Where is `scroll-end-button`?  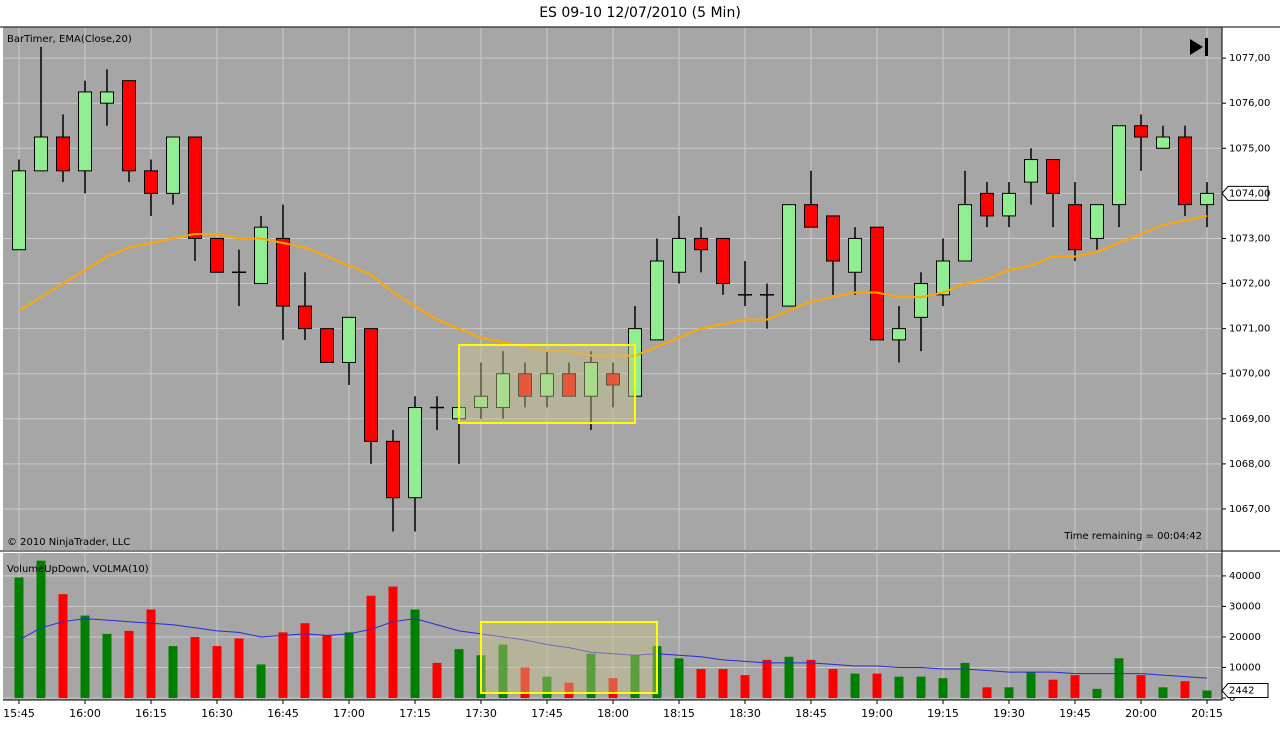
scroll-end-button is located at coordinates (1199, 47).